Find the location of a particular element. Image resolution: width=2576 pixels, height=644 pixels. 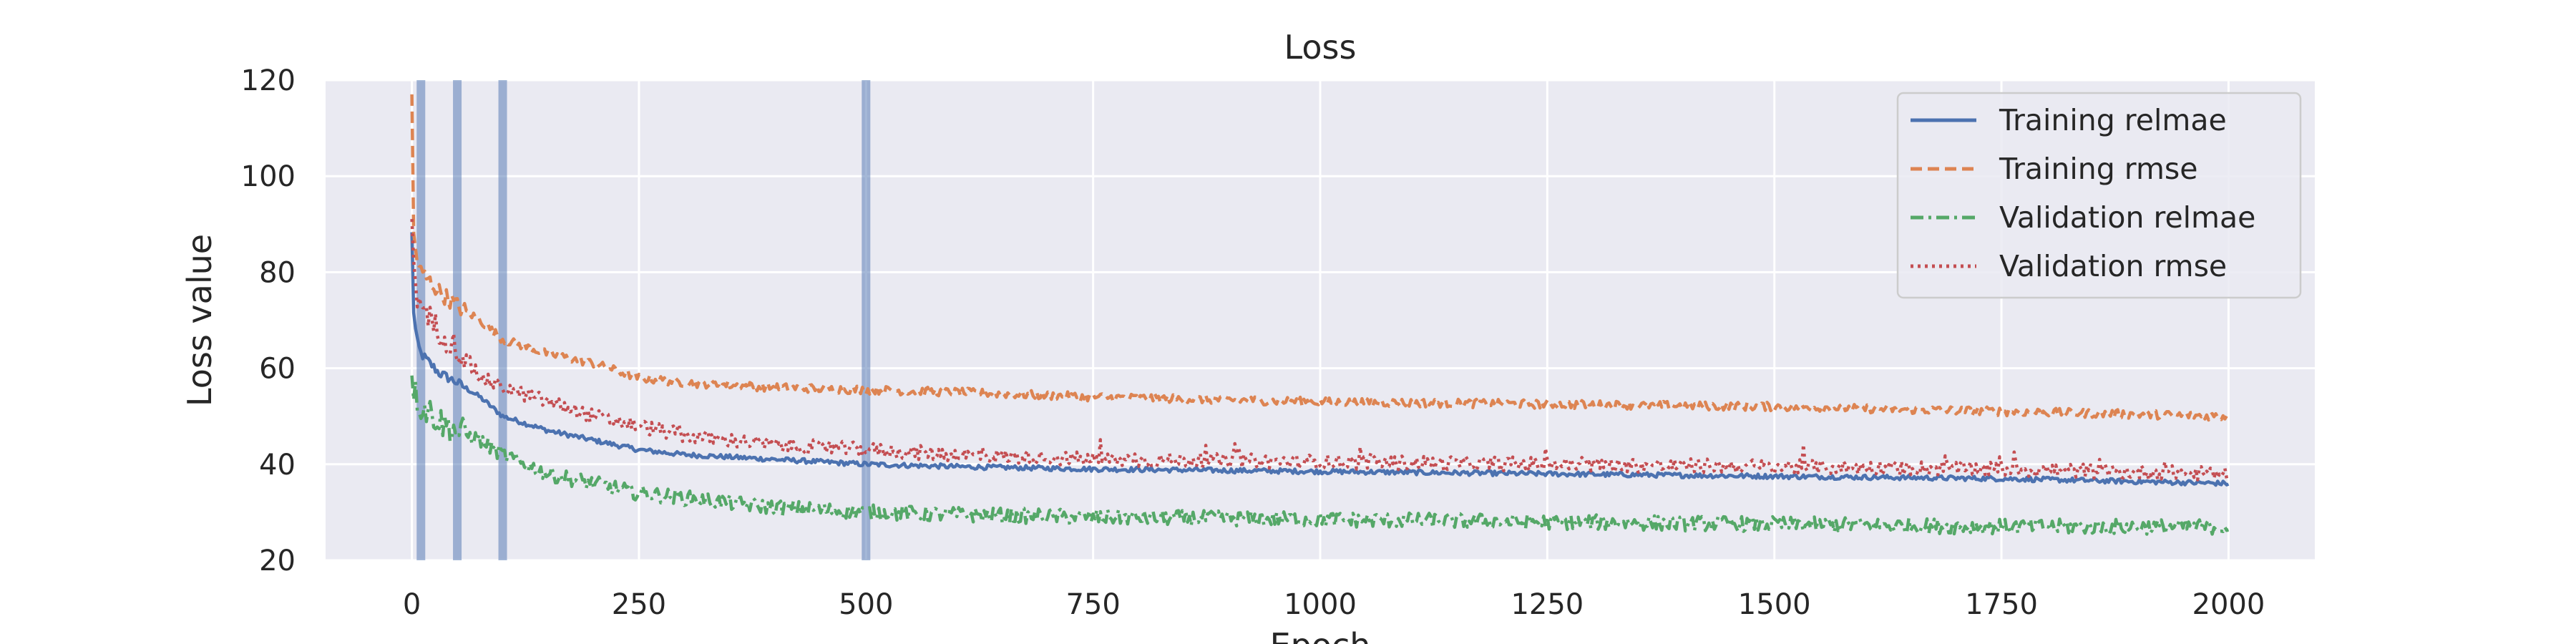

legend-label: Training rmse is located at coordinates (2098, 169).